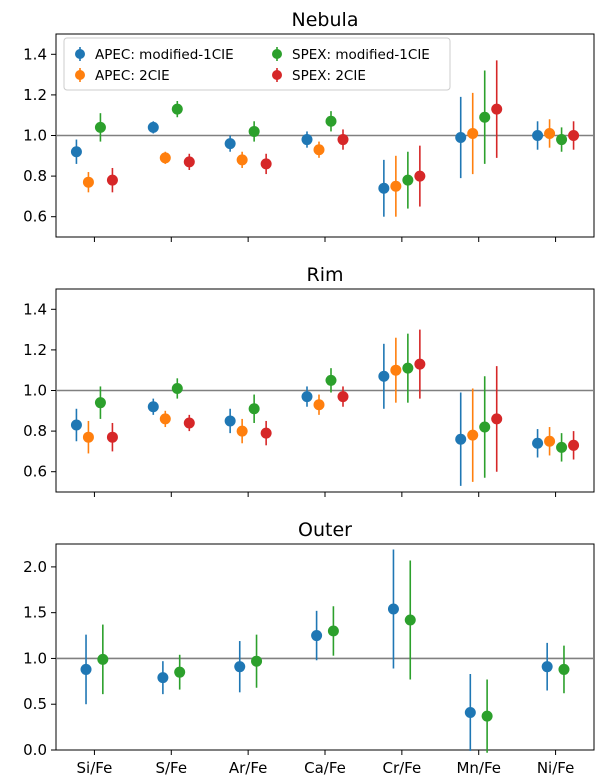 This screenshot has width=595, height=778. What do you see at coordinates (35, 217) in the screenshot?
I see `y-tick-label: 0.6` at bounding box center [35, 217].